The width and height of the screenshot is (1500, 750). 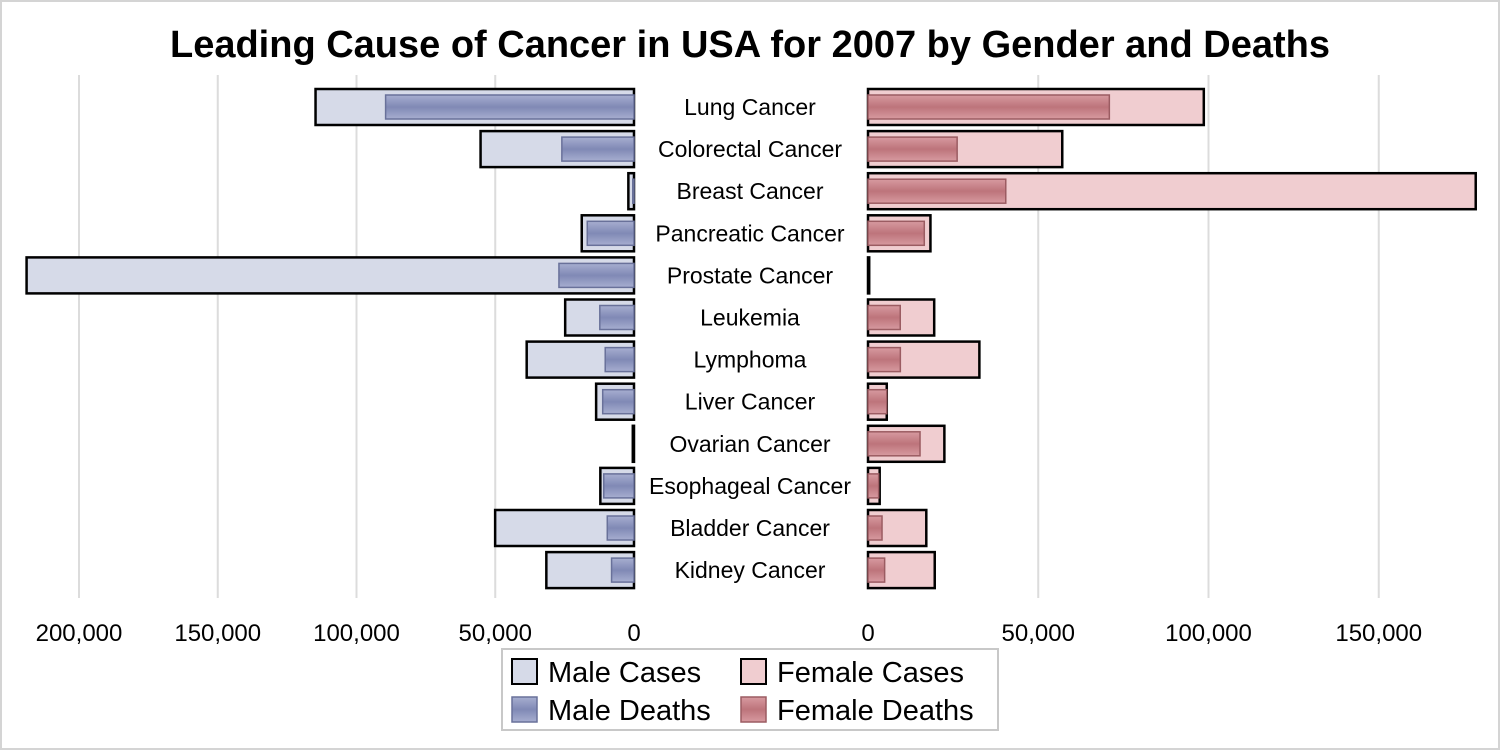 What do you see at coordinates (1208, 633) in the screenshot?
I see `tick-label-right: 100,000` at bounding box center [1208, 633].